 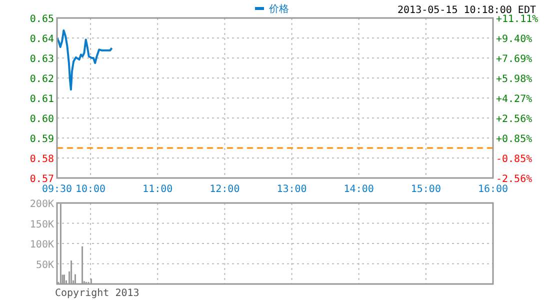 I want to click on y2-tick-label: +11.11%, so click(x=517, y=19).